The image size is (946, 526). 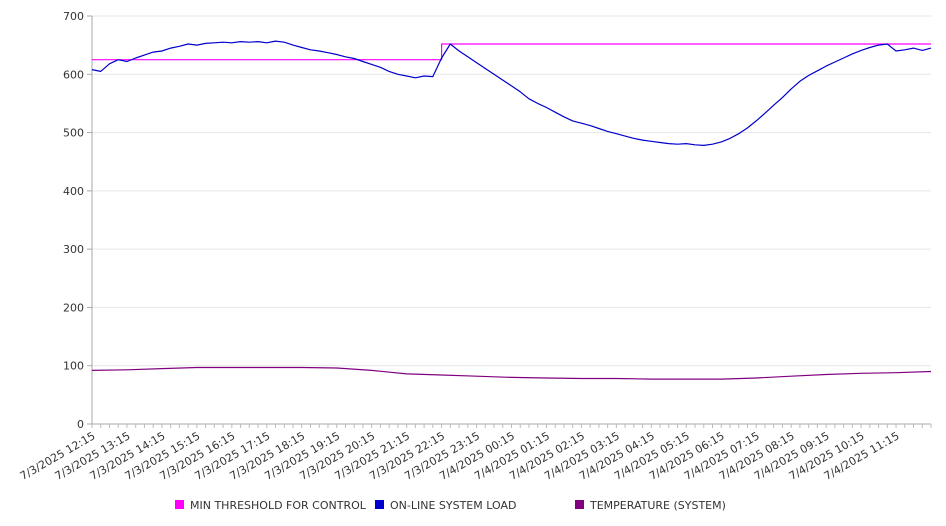 I want to click on y-tick-label: 700, so click(x=73, y=16).